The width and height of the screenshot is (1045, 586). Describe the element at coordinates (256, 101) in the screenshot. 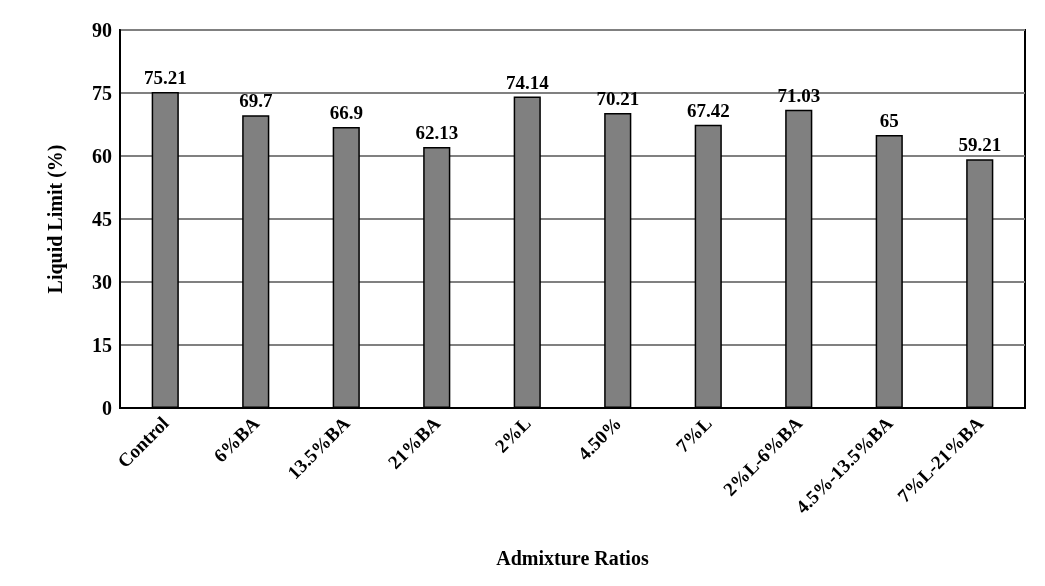

I see `data-label: 69.7` at that location.